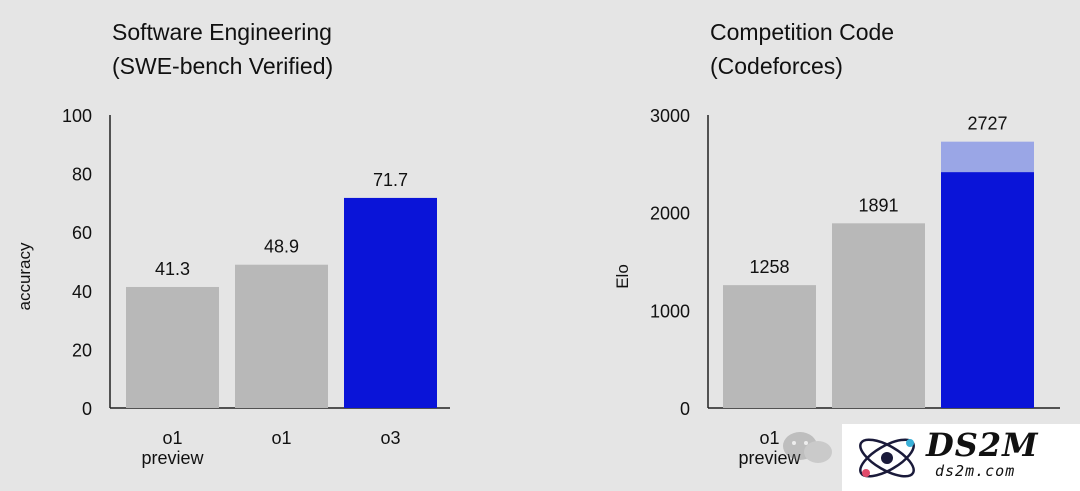  Describe the element at coordinates (390, 438) in the screenshot. I see `x-tick-label: o3` at that location.